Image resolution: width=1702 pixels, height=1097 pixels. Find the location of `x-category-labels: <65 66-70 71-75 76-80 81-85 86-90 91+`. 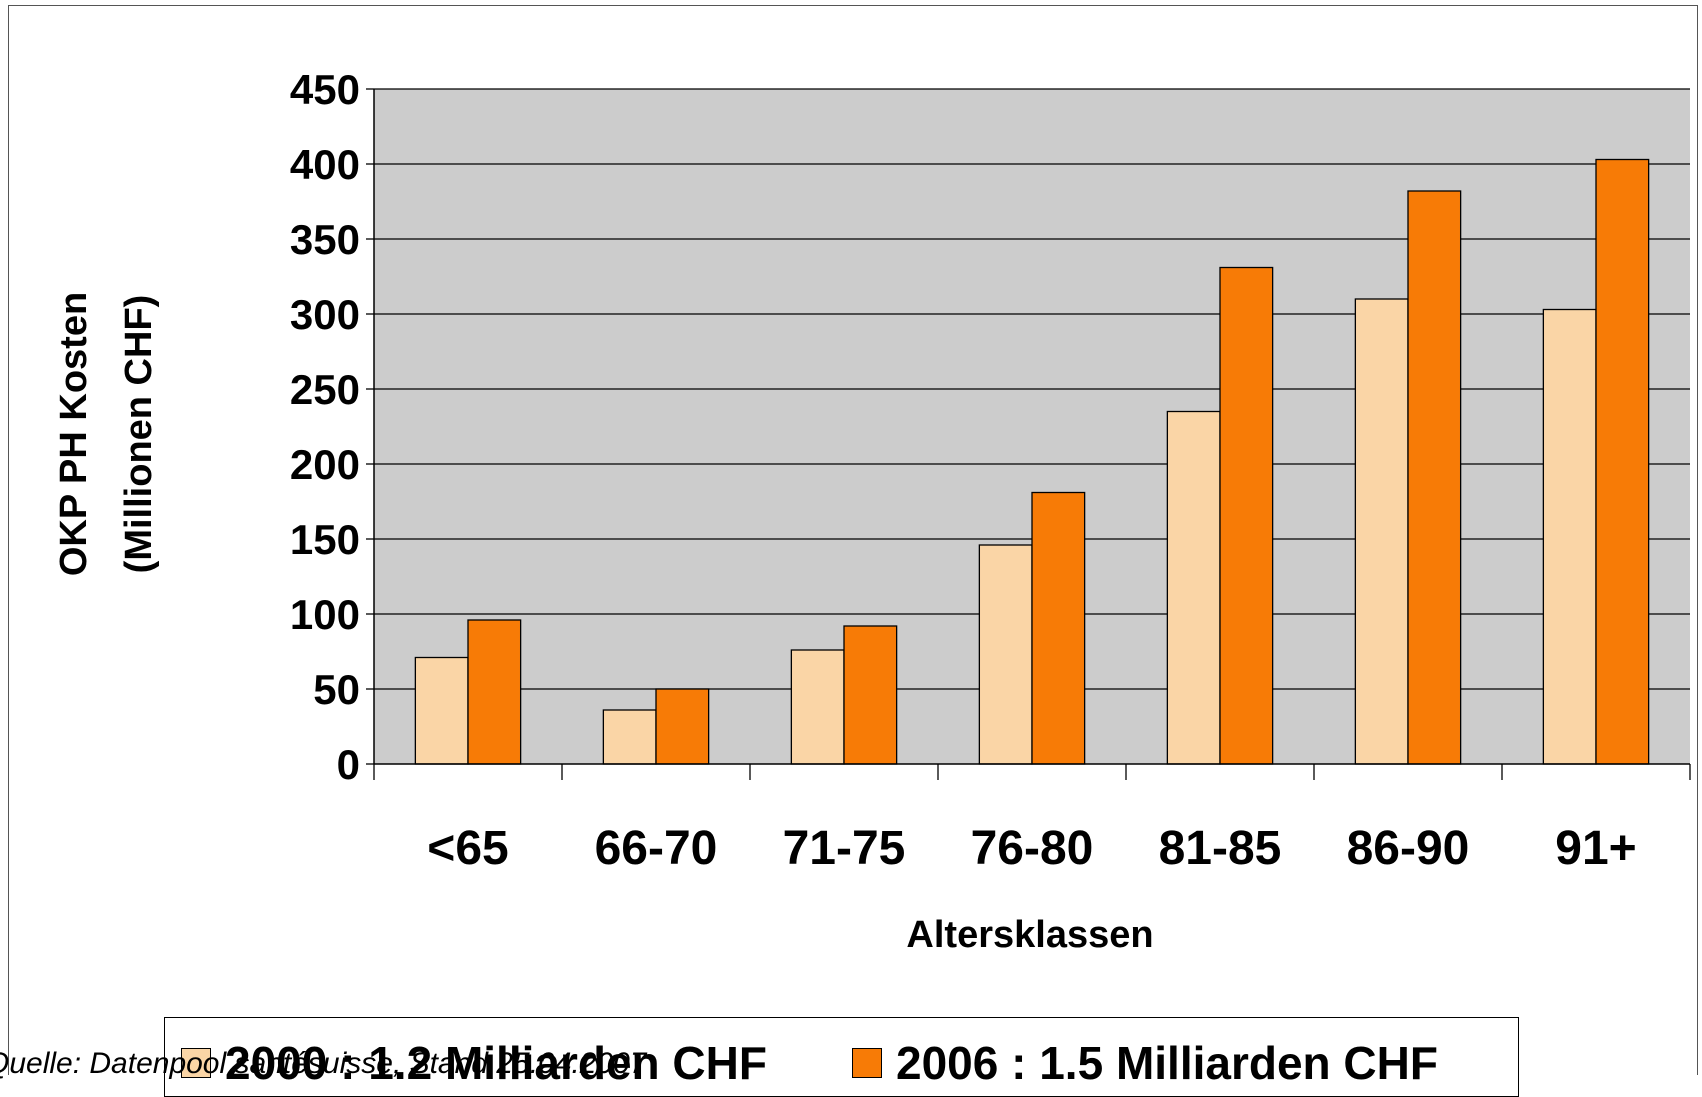

x-category-labels: <65 66-70 71-75 76-80 81-85 86-90 91+ is located at coordinates (1031, 848).